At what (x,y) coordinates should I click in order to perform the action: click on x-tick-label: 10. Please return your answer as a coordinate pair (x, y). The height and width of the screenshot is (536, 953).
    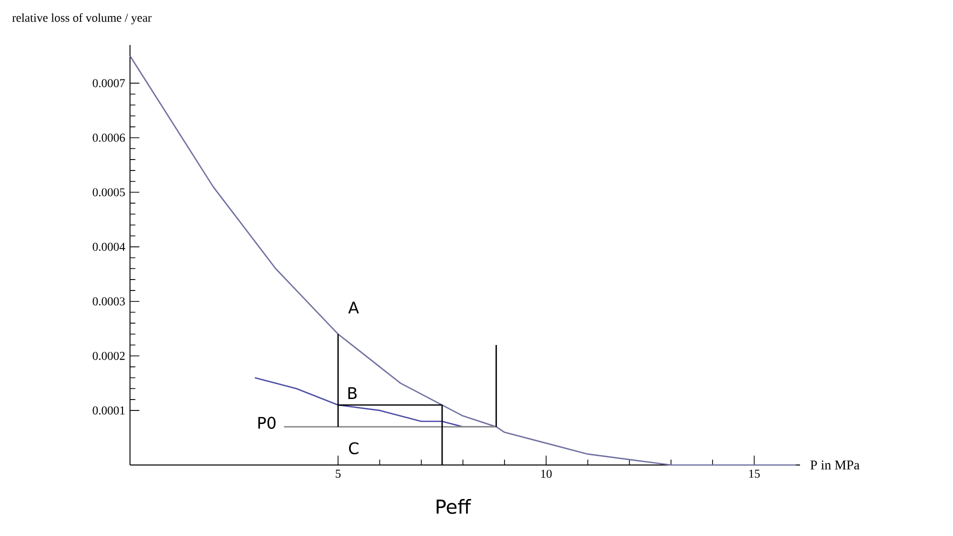
    Looking at the image, I should click on (546, 474).